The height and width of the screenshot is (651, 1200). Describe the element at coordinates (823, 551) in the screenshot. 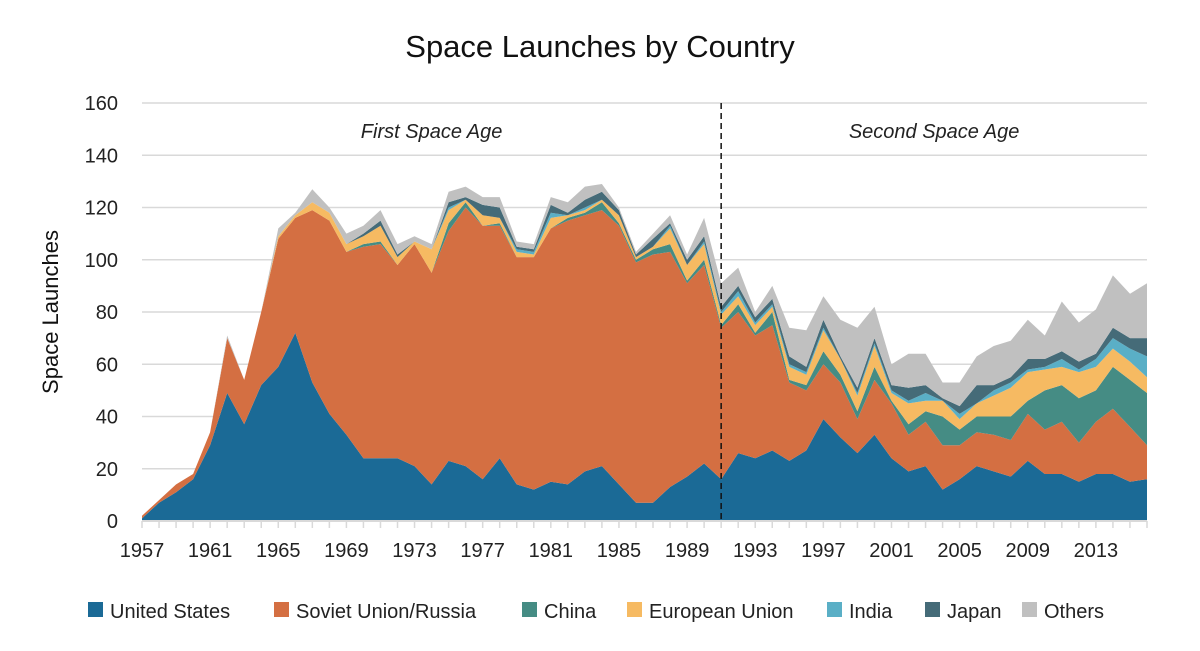

I see `x-tick-label: 1997` at that location.